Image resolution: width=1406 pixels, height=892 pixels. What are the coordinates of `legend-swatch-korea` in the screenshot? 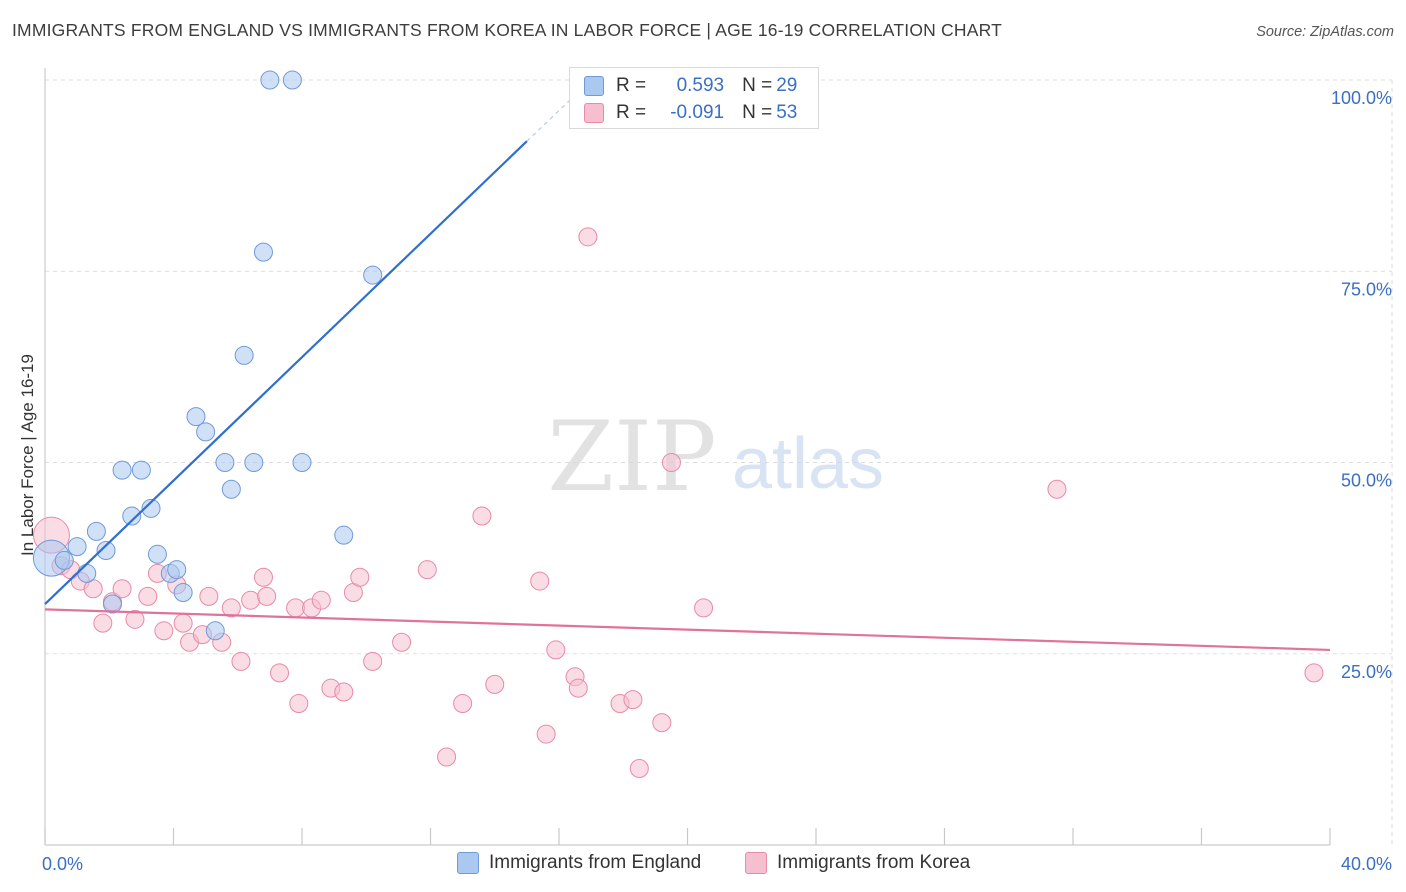 It's located at (756, 863).